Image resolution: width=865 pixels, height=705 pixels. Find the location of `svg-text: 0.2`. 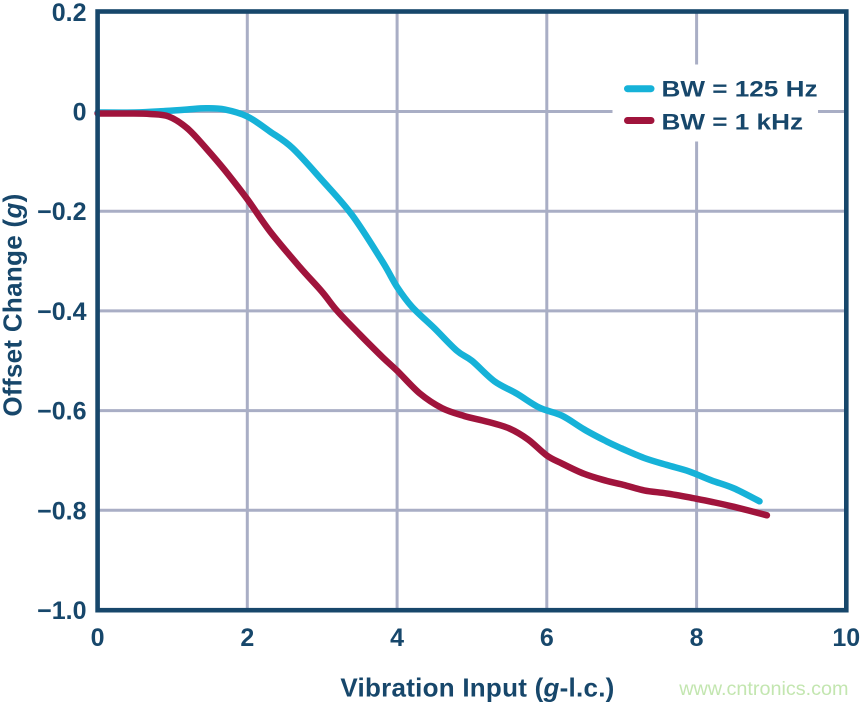

svg-text: 0.2 is located at coordinates (69, 13).